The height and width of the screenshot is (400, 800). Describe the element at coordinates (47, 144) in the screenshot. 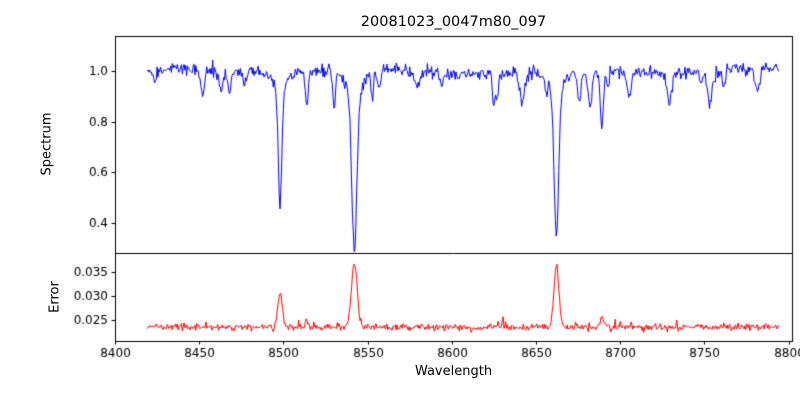

I see `spectrum-y-axis-label: Spectrum` at that location.